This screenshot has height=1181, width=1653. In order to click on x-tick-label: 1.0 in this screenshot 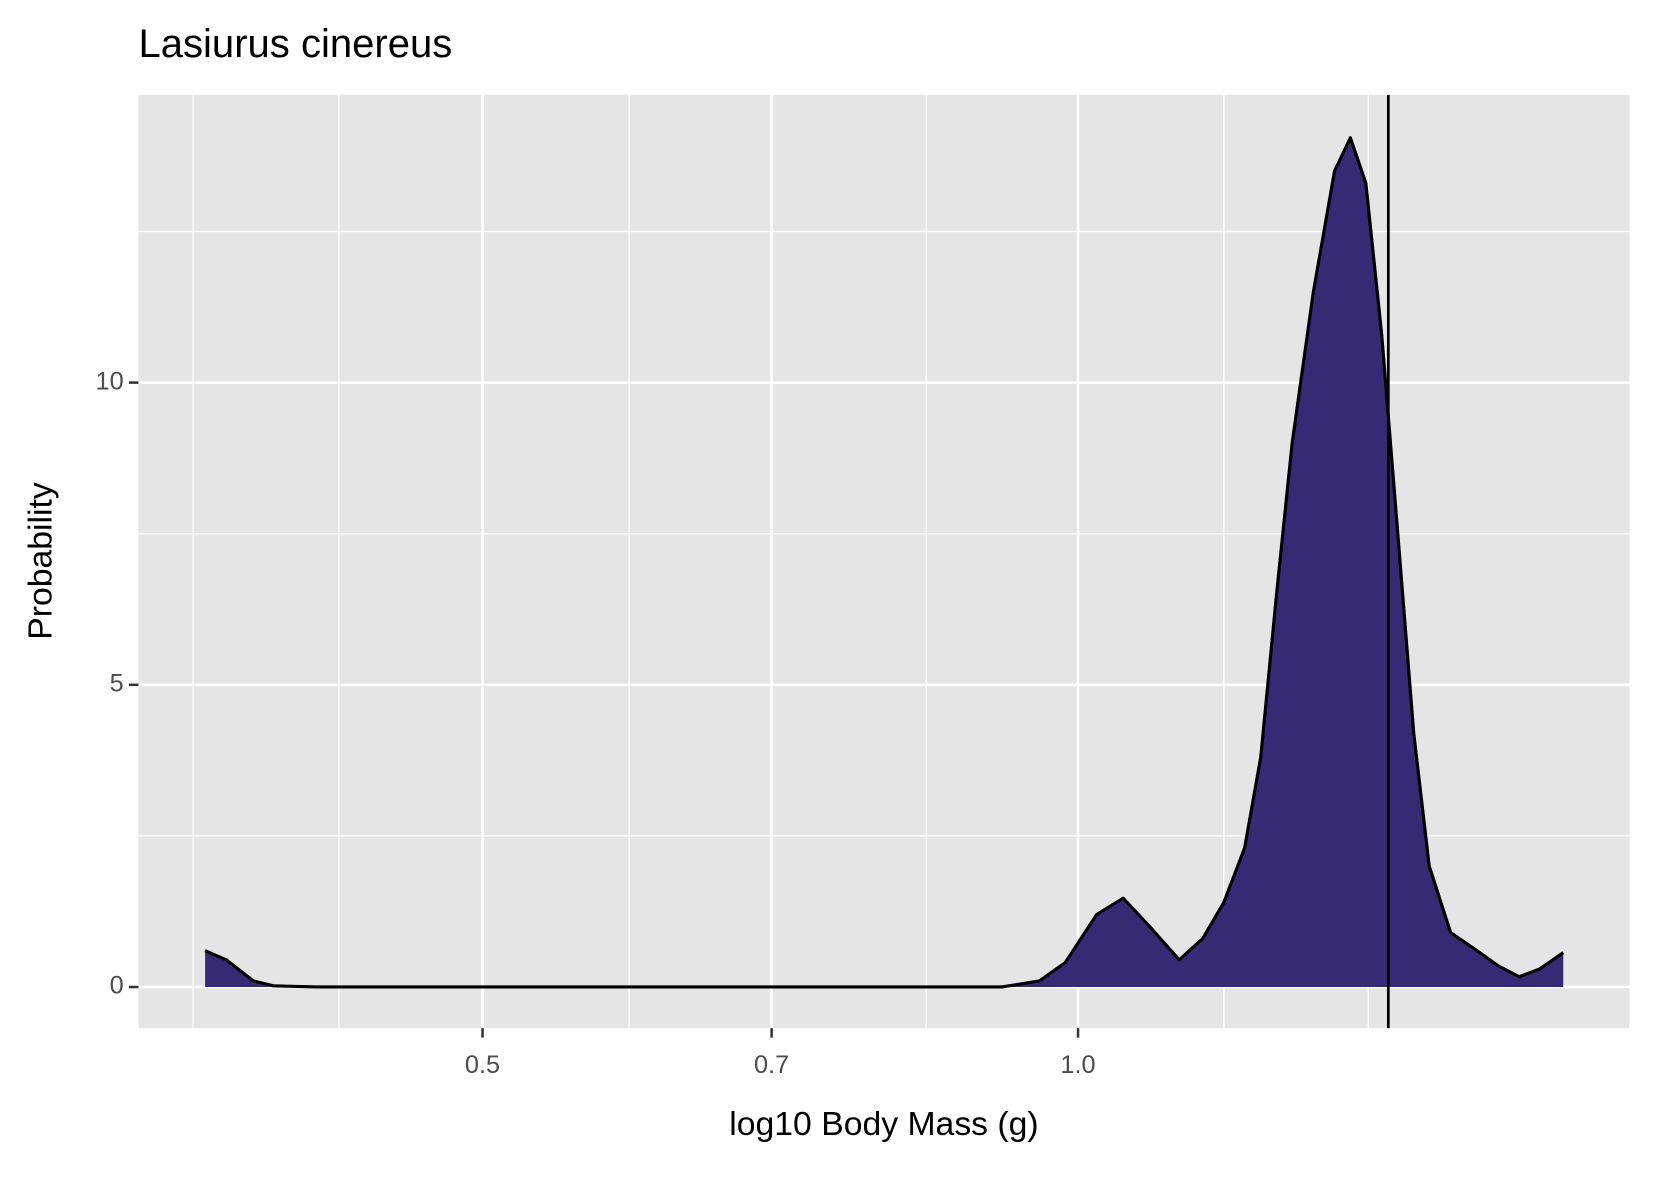, I will do `click(1077, 1065)`.